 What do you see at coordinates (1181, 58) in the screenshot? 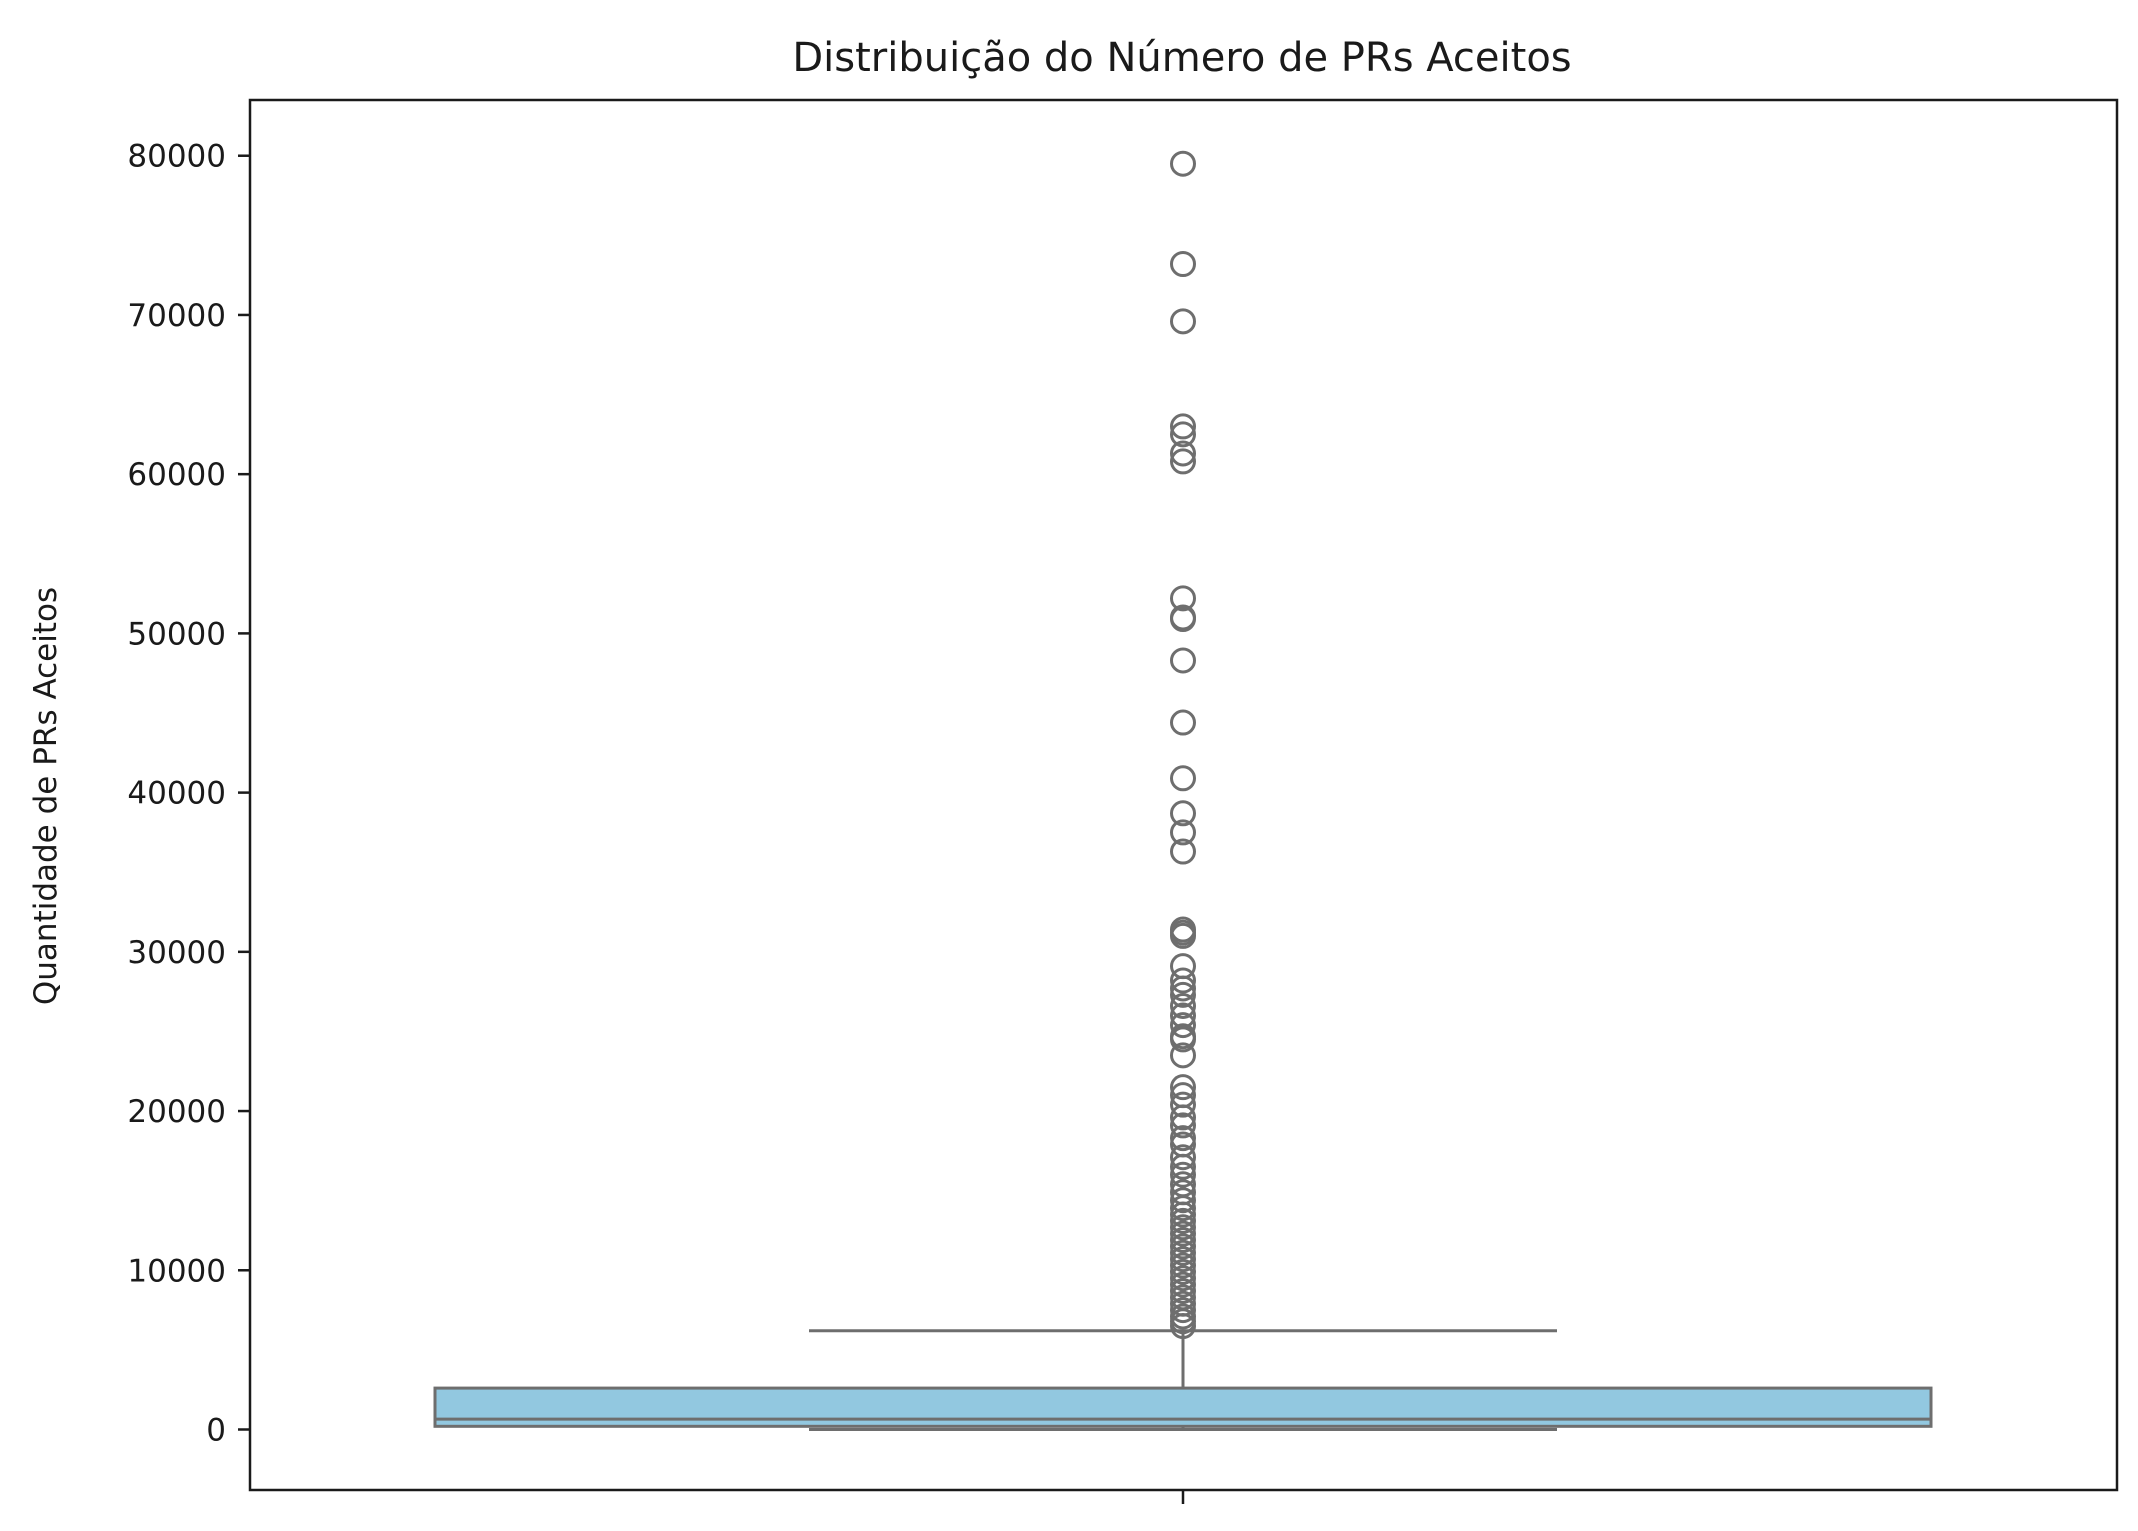
I see `chart-title: Distribuição do Número de PRs Aceitos` at bounding box center [1181, 58].